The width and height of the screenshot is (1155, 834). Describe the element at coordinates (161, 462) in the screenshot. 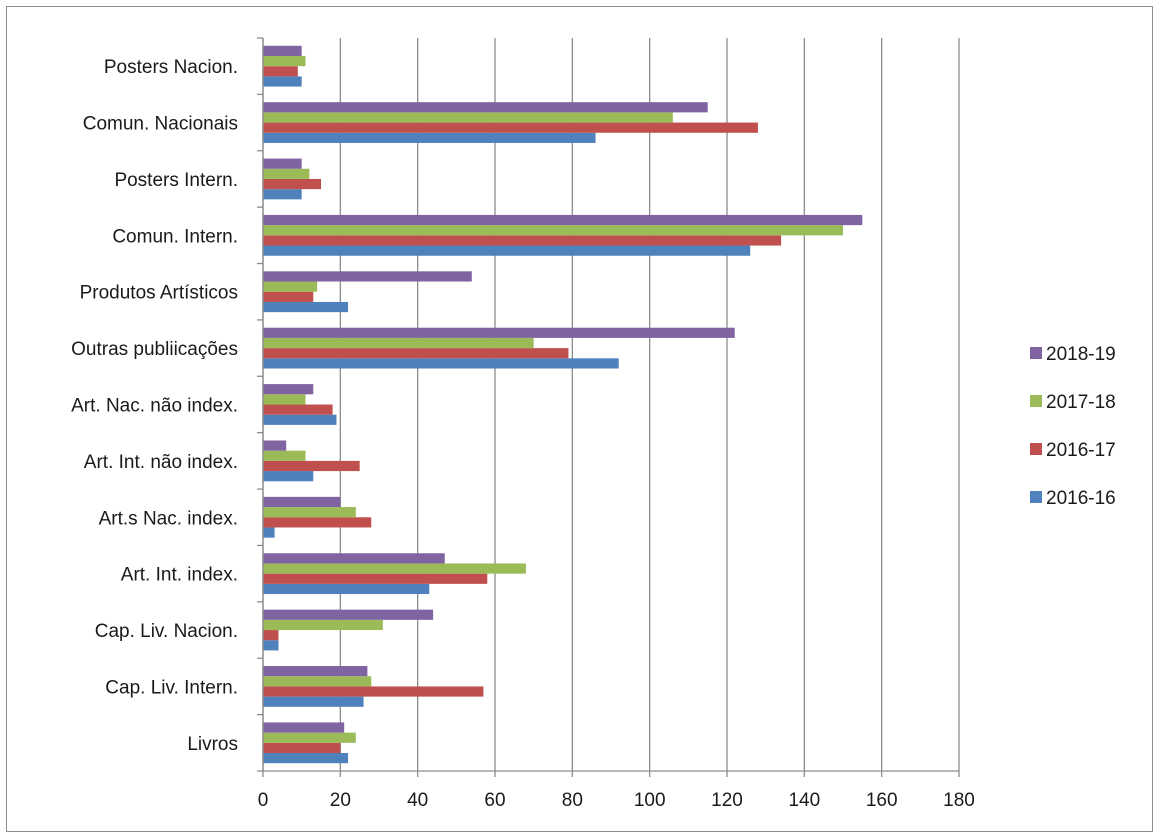

I see `category-label: Art. Int. não index.` at that location.